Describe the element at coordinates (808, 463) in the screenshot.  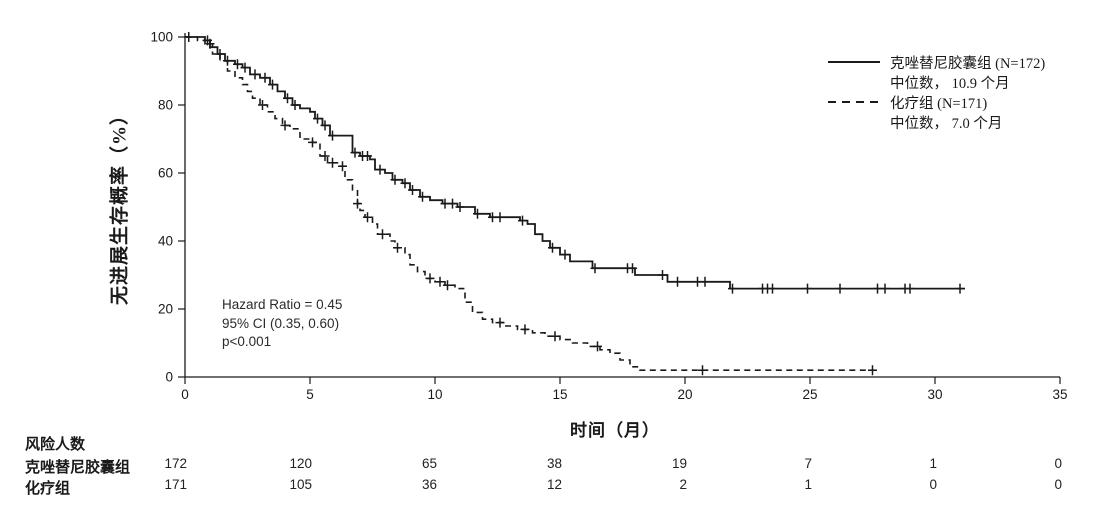
I see `risk-count-cell: 7` at that location.